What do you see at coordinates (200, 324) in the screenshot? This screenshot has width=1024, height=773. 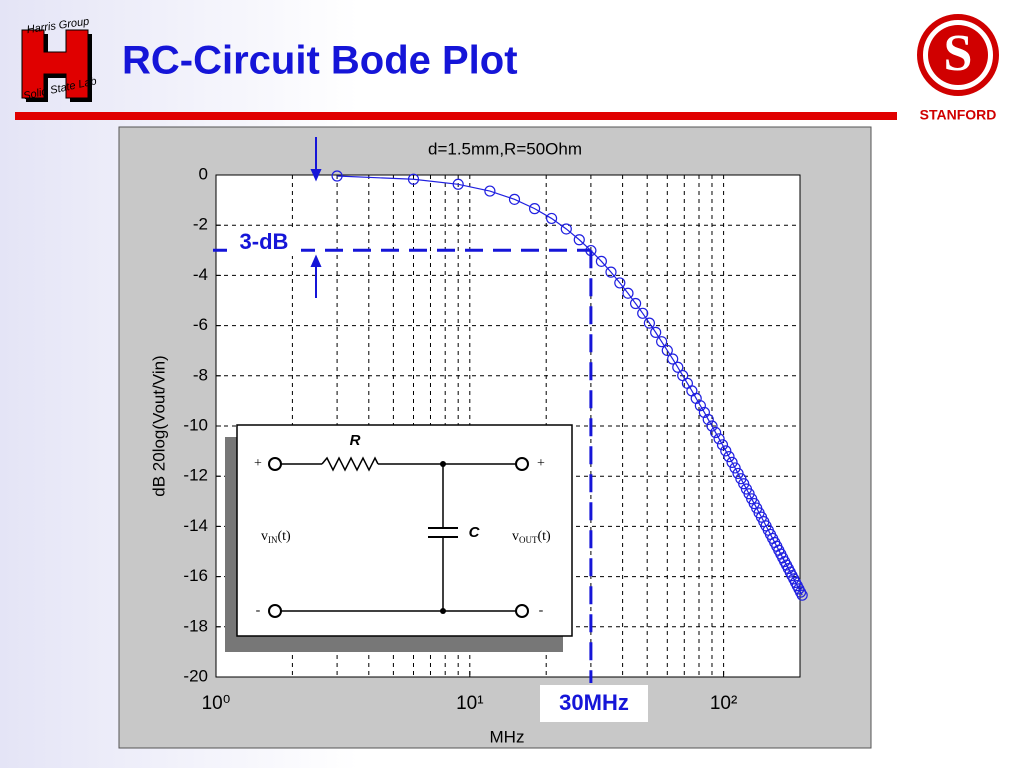 I see `y-tick-label: -6` at bounding box center [200, 324].